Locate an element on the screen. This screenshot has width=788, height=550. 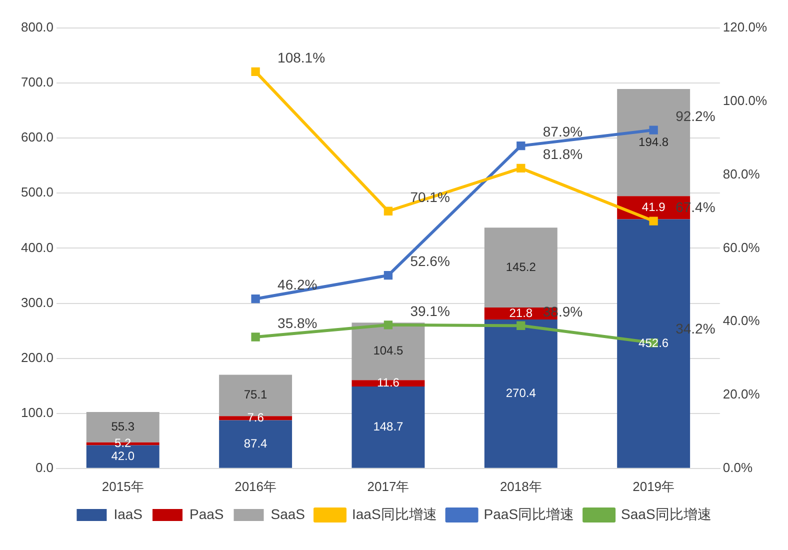
legend-label: PaaS同比增速 is located at coordinates (529, 514).